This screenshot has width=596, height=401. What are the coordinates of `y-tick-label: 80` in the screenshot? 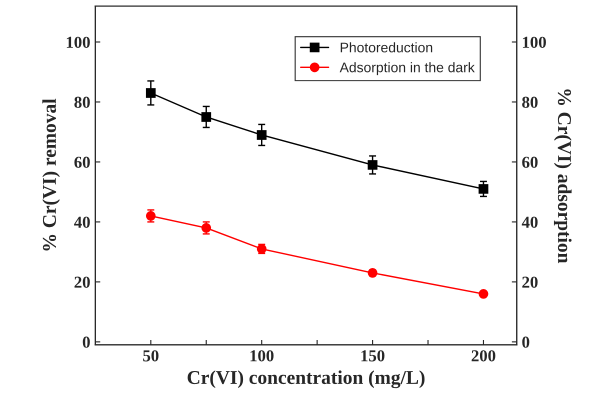 It's located at (82, 102).